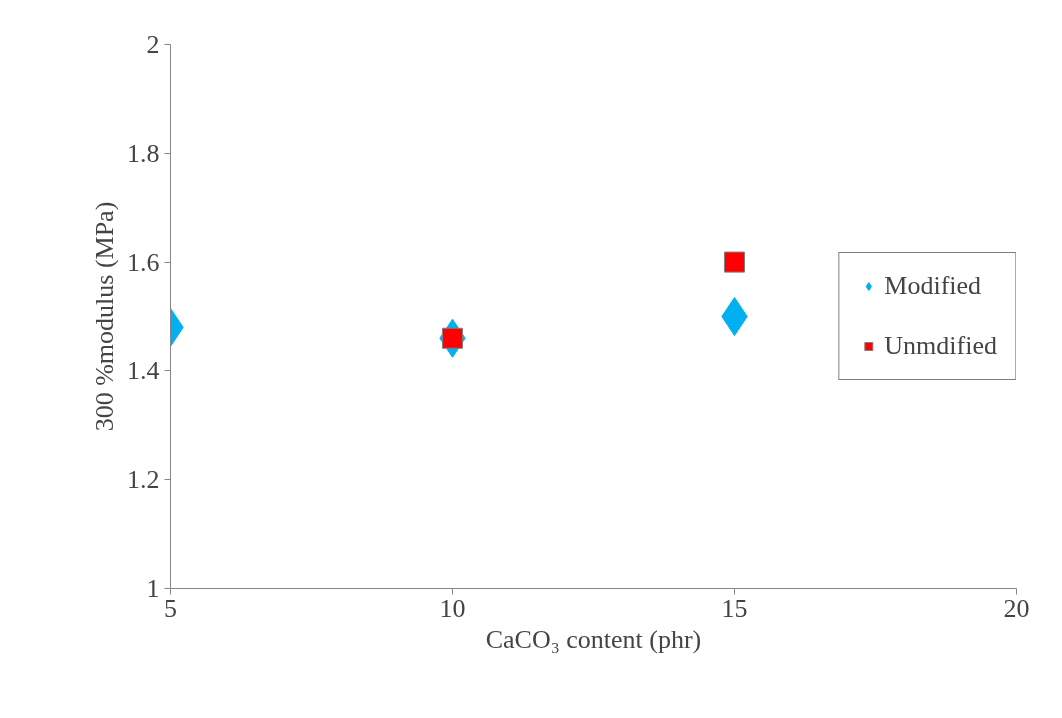  I want to click on y-axis-title: 300 %modulus (MPa), so click(104, 316).